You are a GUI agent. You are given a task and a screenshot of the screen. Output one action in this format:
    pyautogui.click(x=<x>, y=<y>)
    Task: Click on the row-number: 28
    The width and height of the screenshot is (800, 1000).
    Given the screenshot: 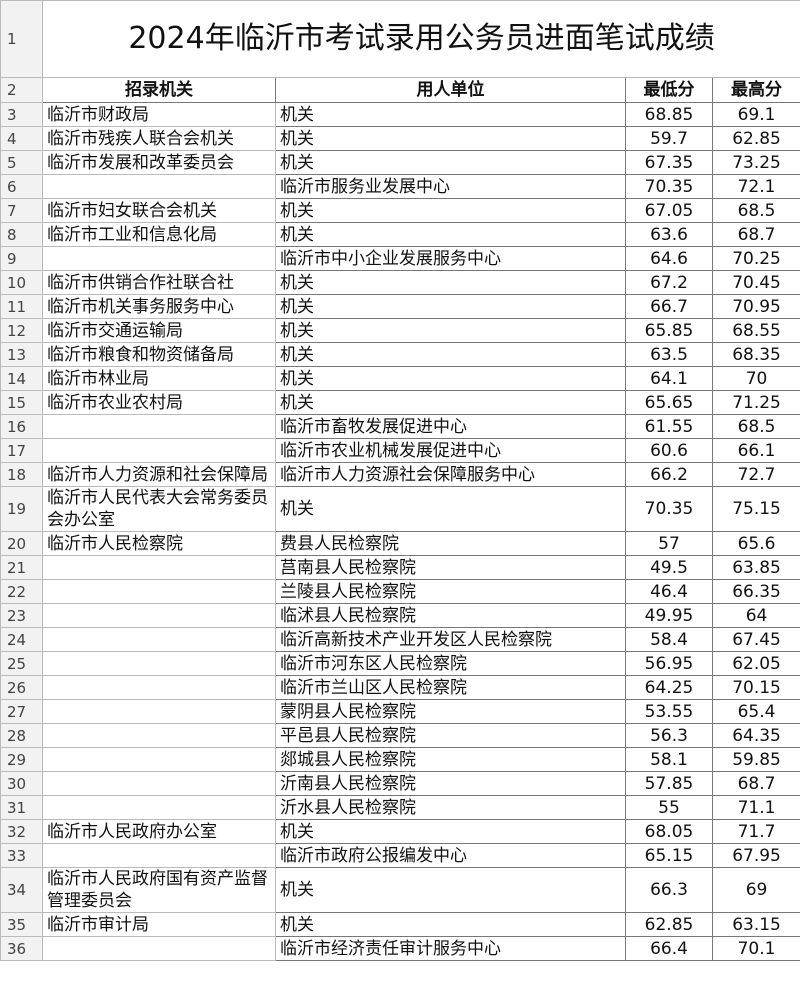 What is the action you would take?
    pyautogui.click(x=21, y=735)
    